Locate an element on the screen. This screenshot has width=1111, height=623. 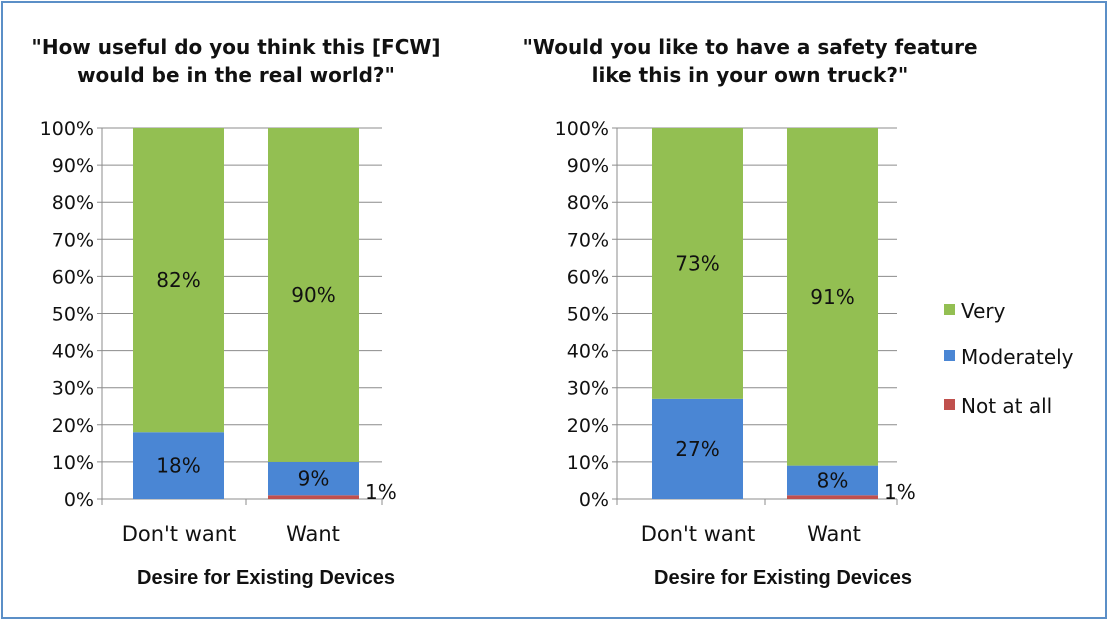
data-label: 18% is located at coordinates (178, 466).